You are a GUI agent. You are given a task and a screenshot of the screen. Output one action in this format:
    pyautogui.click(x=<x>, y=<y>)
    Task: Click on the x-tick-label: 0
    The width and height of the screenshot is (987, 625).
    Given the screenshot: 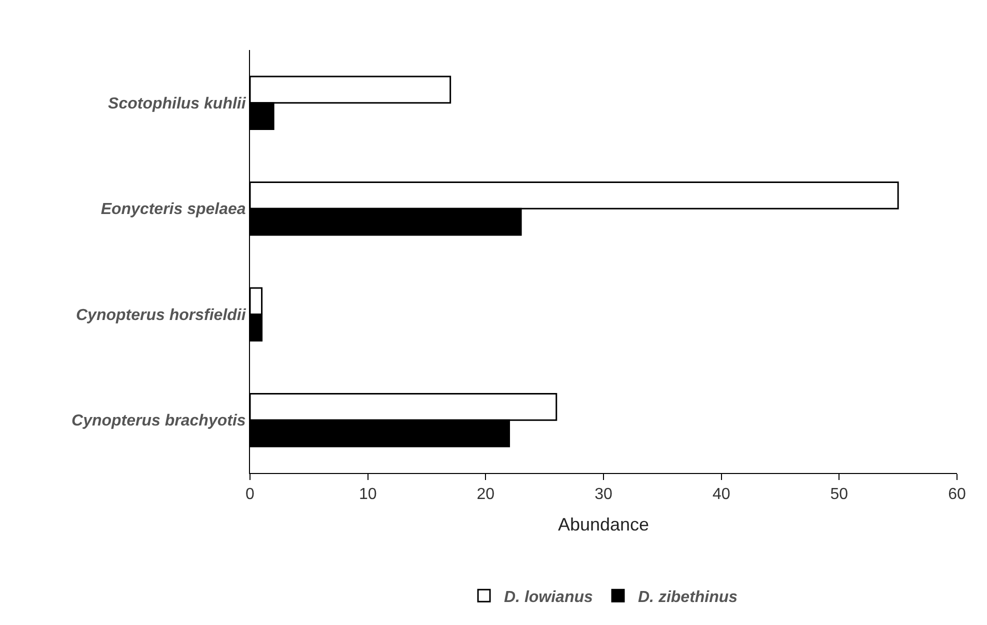 What is the action you would take?
    pyautogui.click(x=250, y=495)
    